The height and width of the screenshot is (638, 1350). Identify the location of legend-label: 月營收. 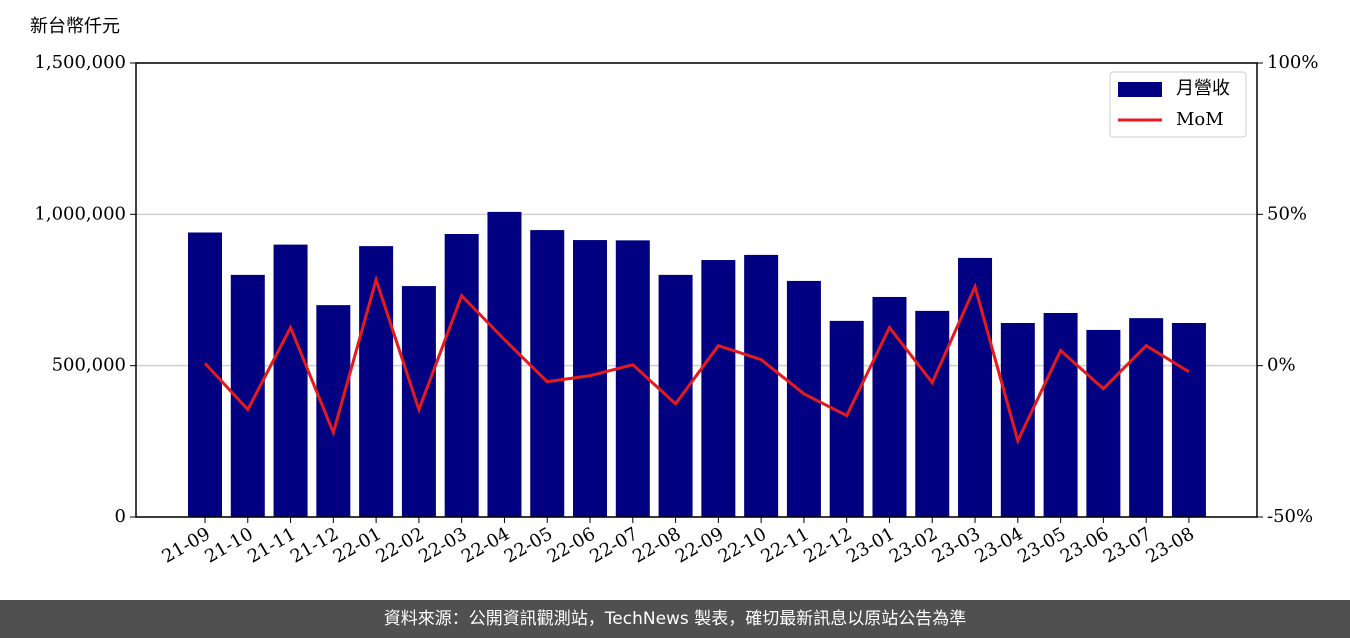
(1203, 88).